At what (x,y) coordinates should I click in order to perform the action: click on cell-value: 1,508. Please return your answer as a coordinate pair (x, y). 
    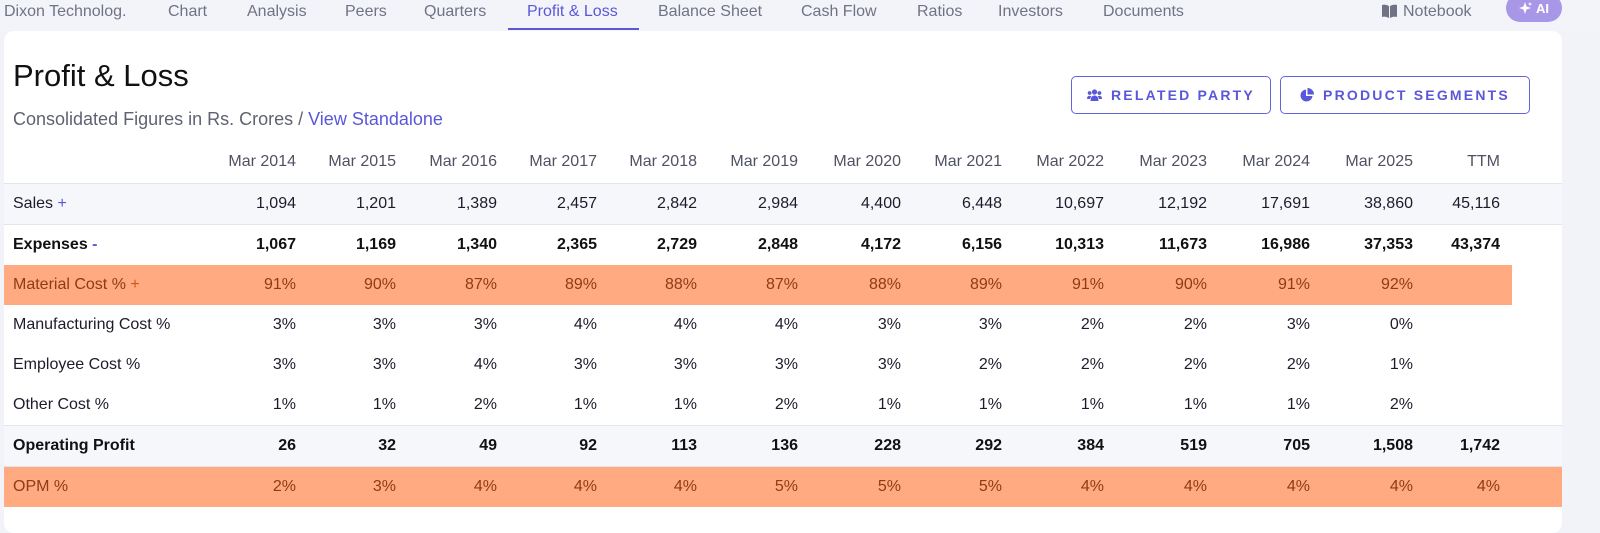
    Looking at the image, I should click on (1373, 446).